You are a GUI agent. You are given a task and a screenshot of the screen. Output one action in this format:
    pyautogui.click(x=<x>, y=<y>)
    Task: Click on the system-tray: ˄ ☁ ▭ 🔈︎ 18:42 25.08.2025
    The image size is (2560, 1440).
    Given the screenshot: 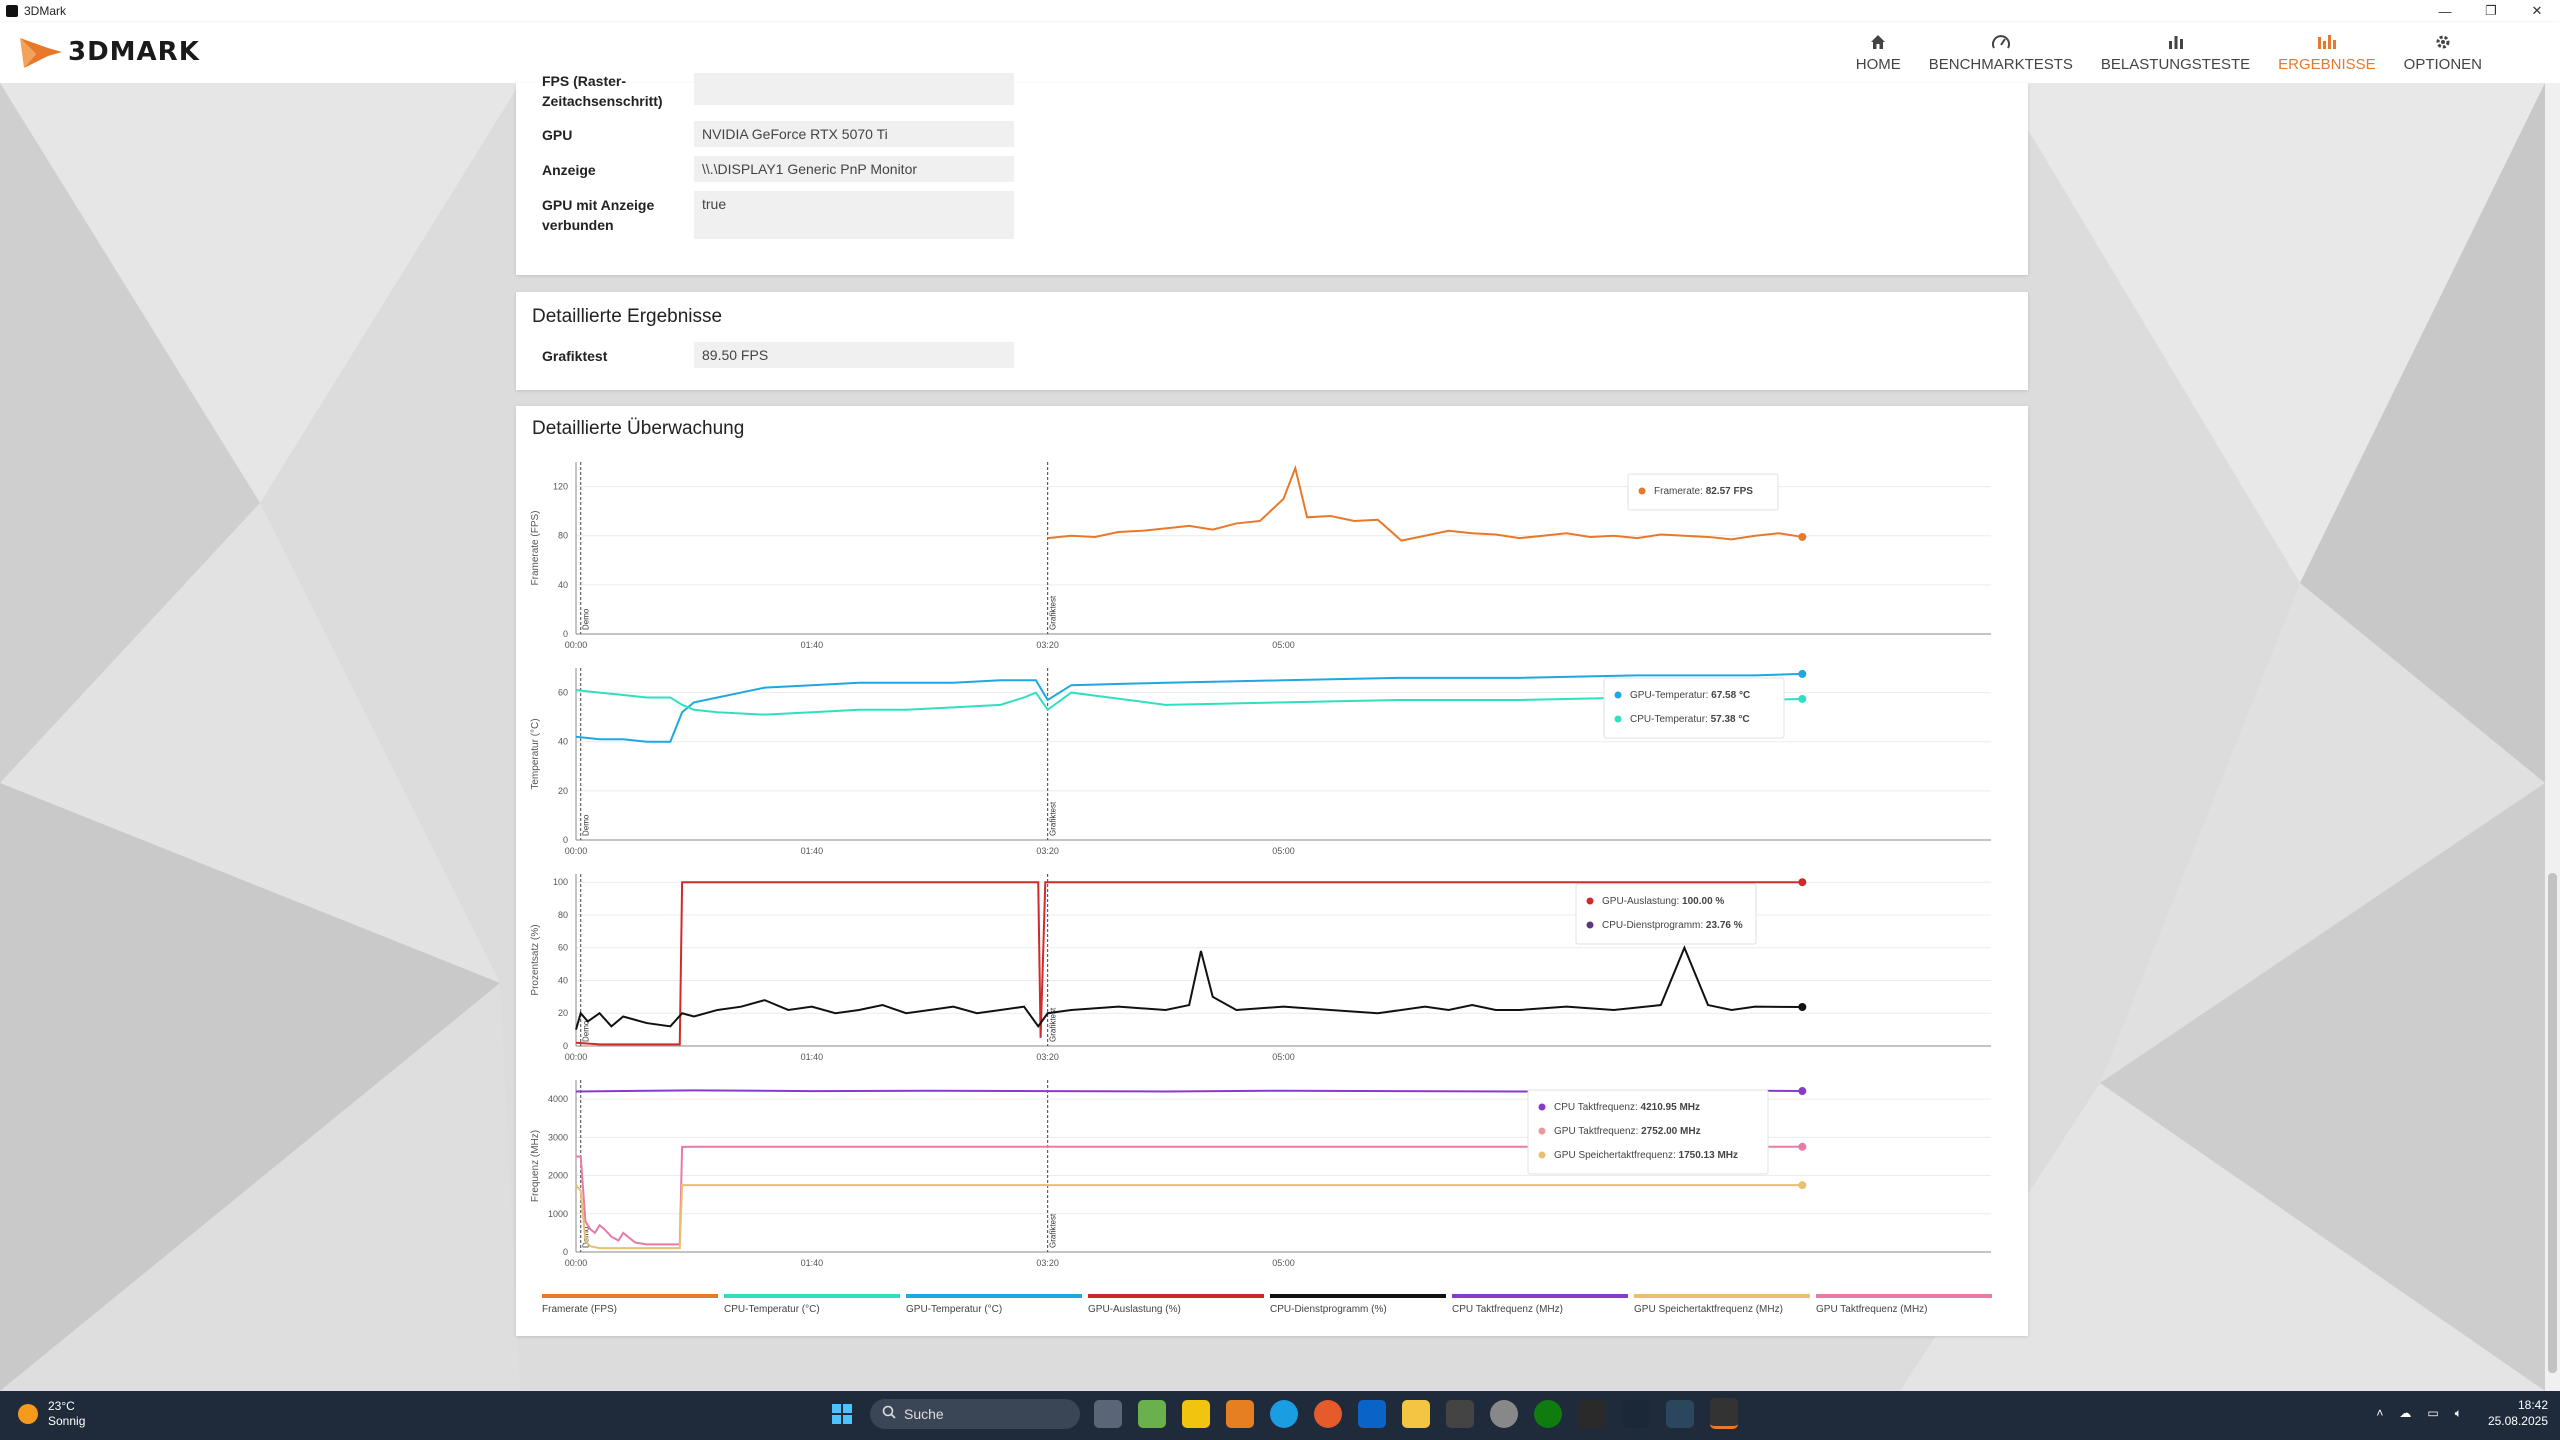 What is the action you would take?
    pyautogui.click(x=2458, y=1413)
    